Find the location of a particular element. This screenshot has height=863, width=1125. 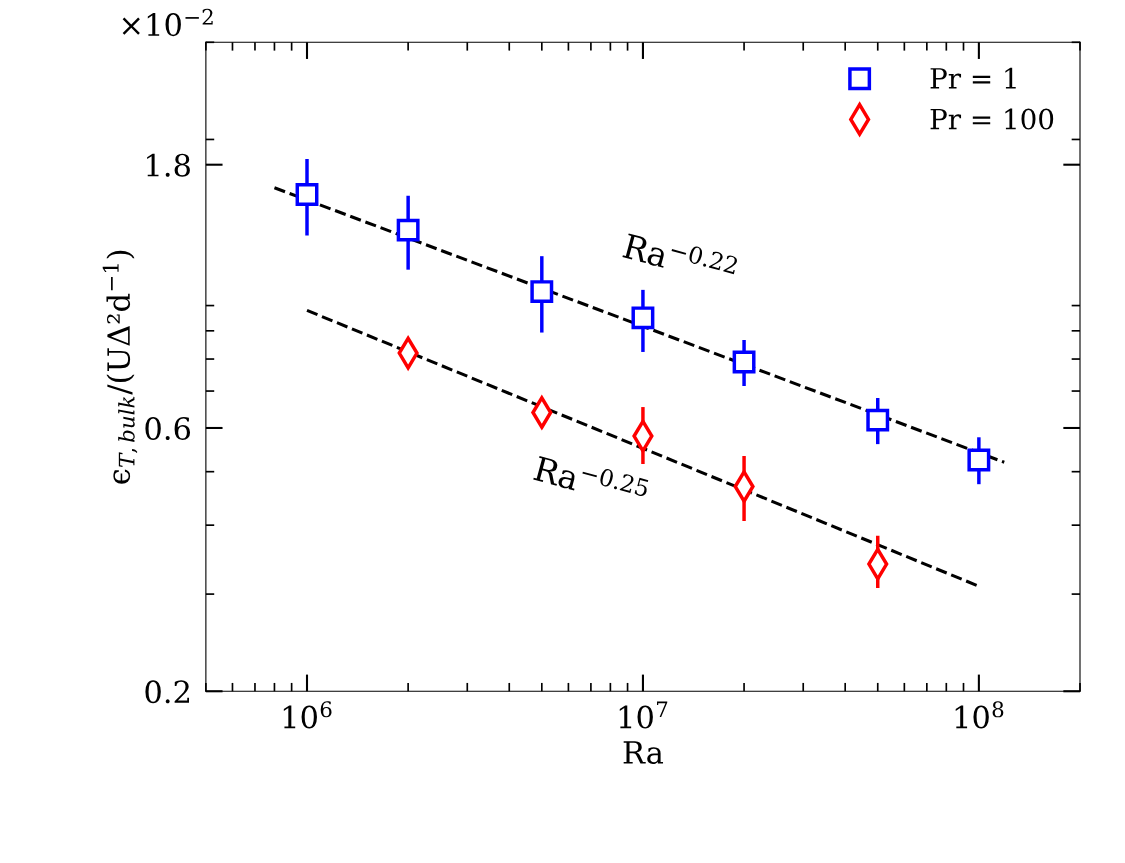

x-tick-label: 10$^{7}$ is located at coordinates (643, 715).